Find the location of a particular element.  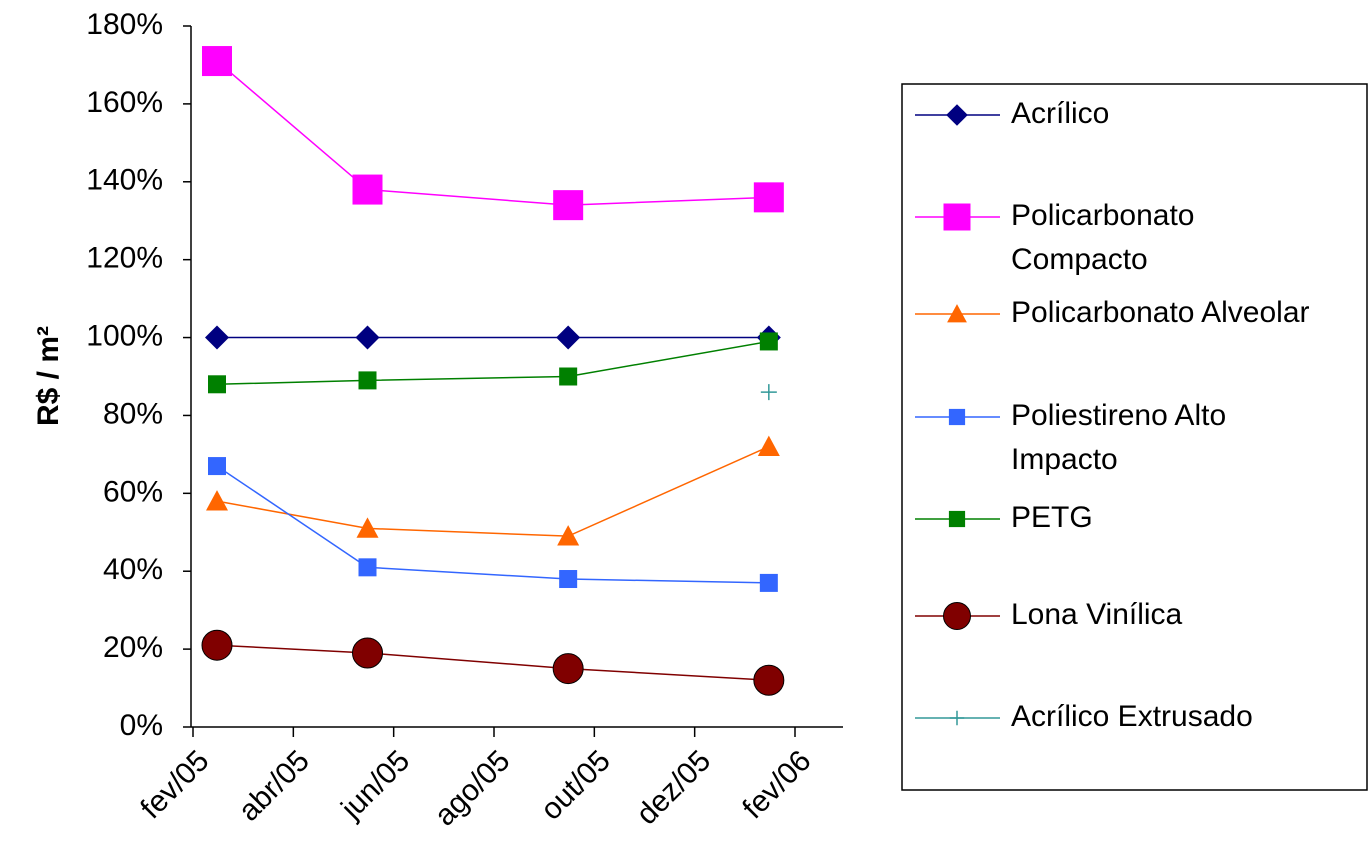

legend-item: Poliestireno Alto Impacto is located at coordinates (1070, 437).